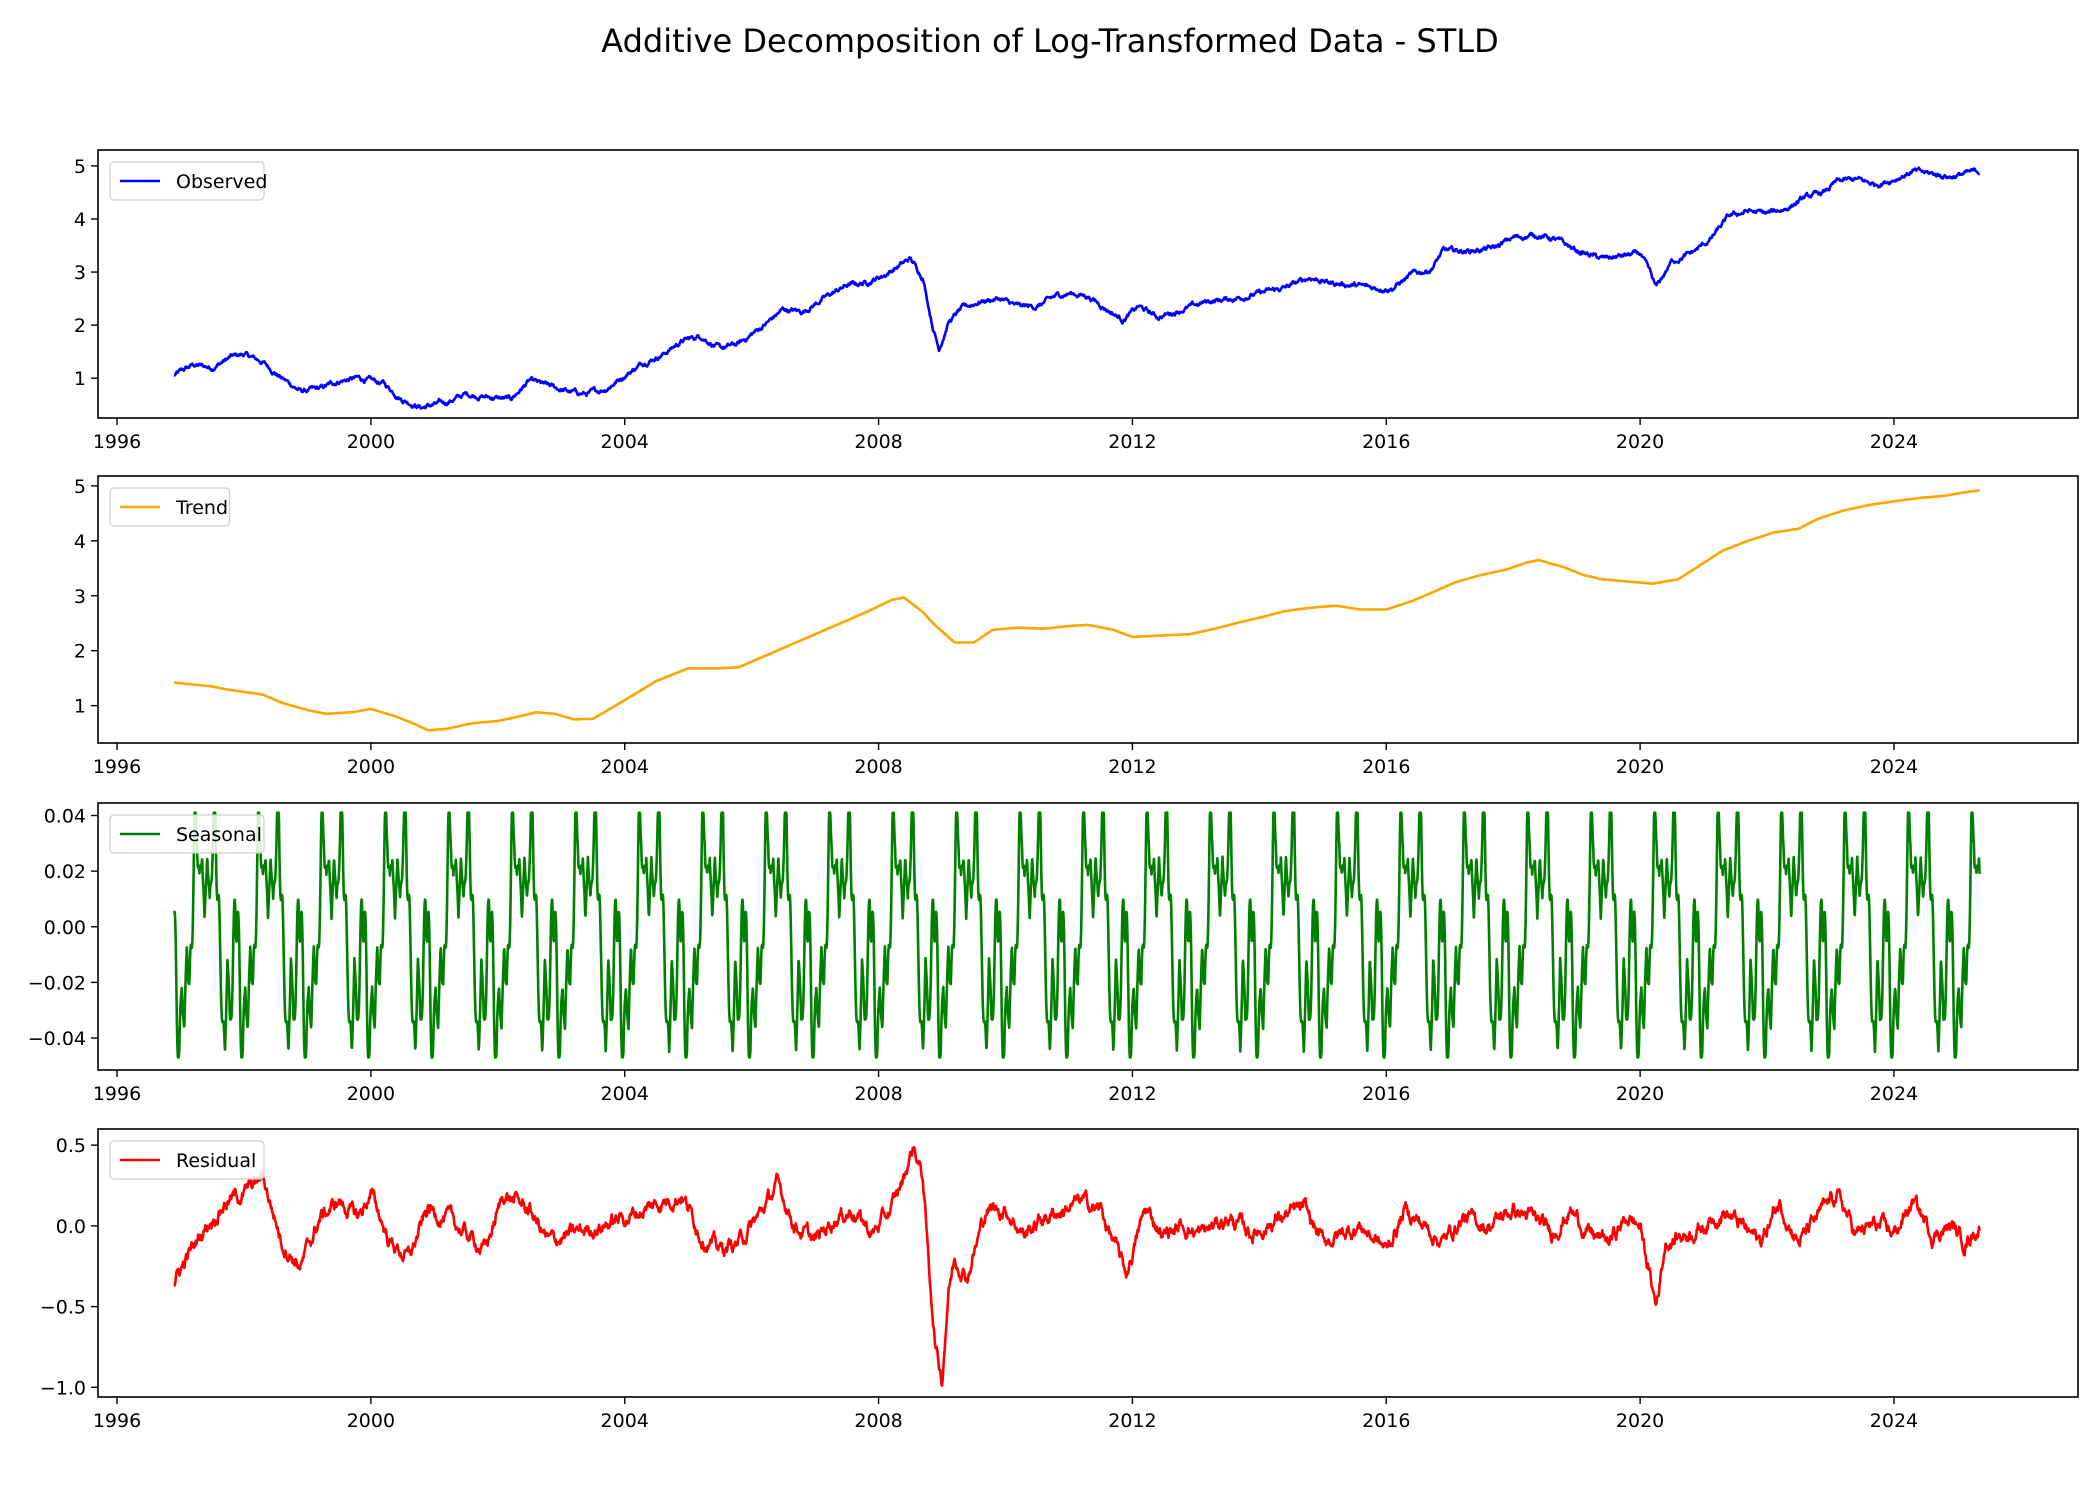 The width and height of the screenshot is (2100, 1500). Describe the element at coordinates (221, 182) in the screenshot. I see `legend-label: Observed` at that location.